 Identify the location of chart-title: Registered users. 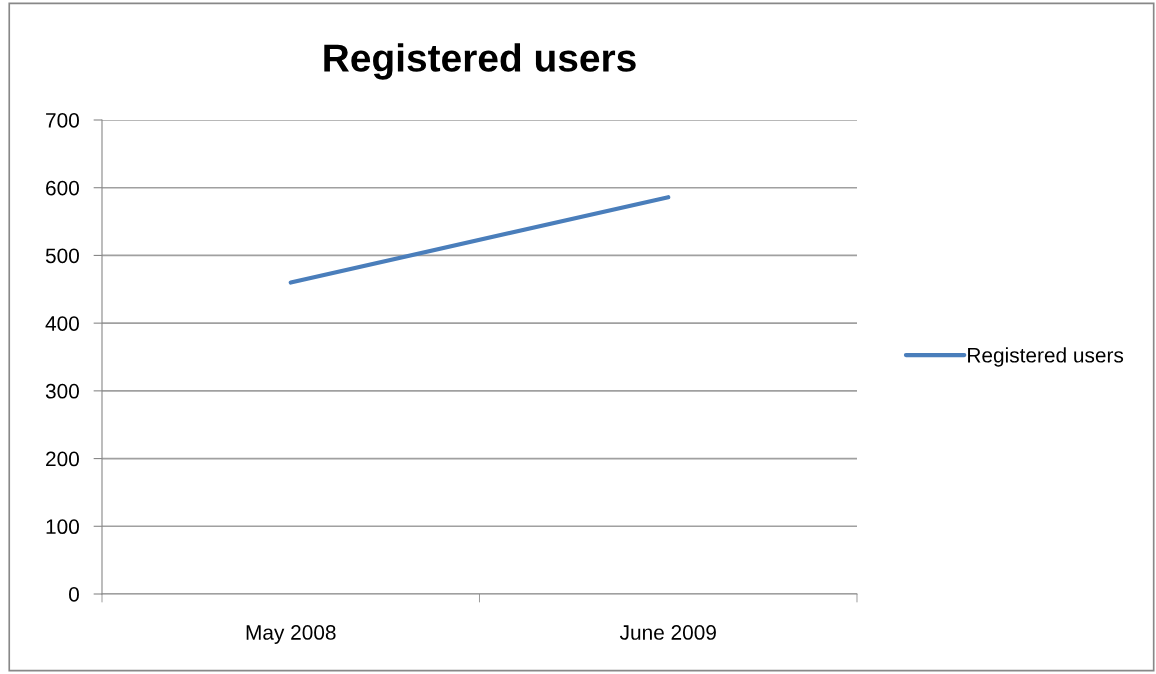
(480, 61).